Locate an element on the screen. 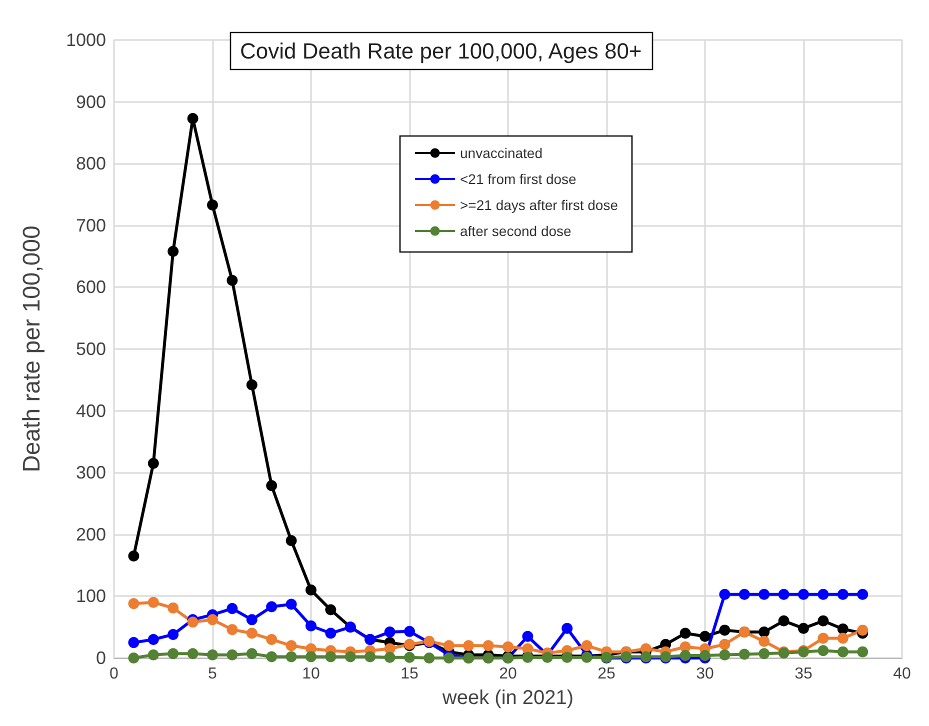  legend-label: unvaccinated is located at coordinates (501, 153).